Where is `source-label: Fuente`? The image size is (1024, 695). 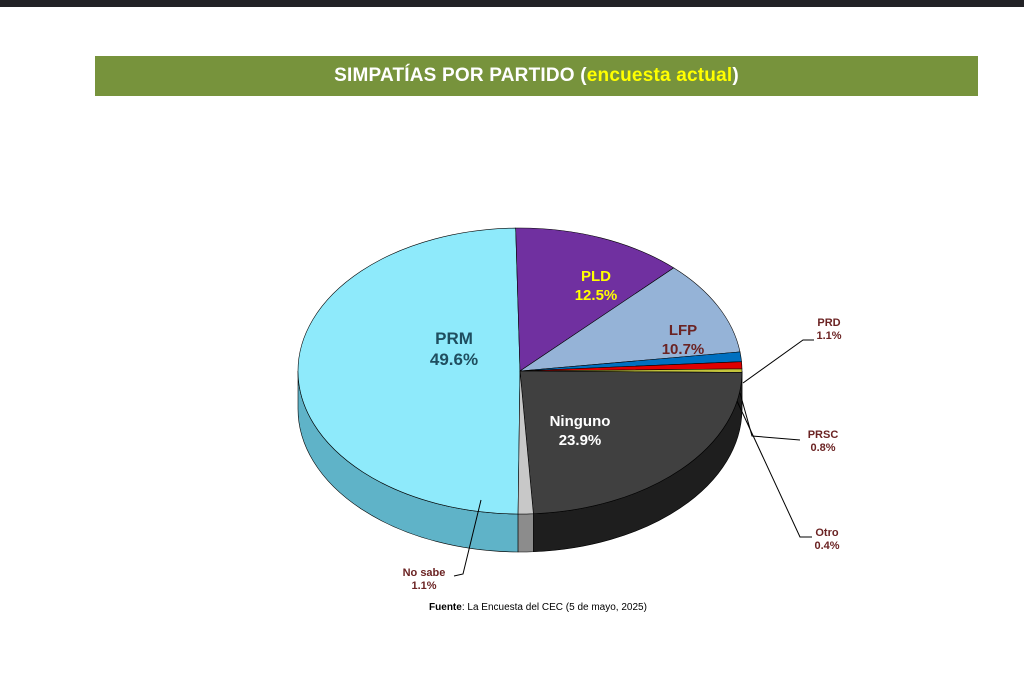 source-label: Fuente is located at coordinates (445, 607).